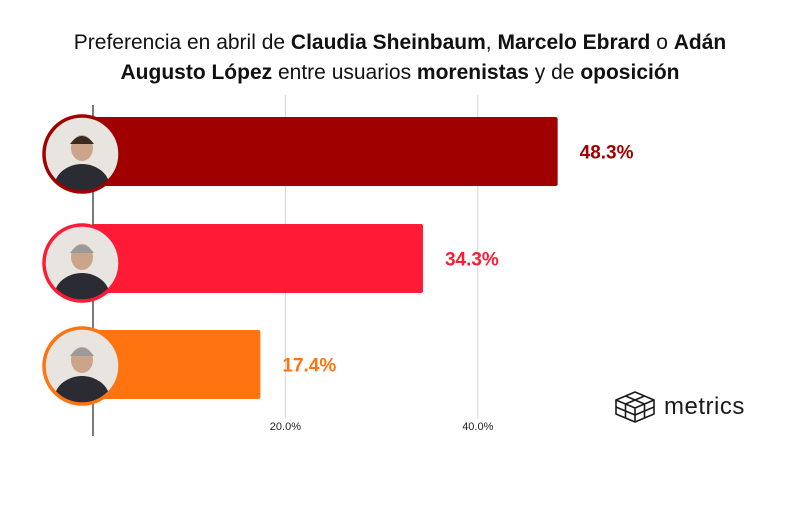  I want to click on title-segment: Preferencia en abril de, so click(182, 42).